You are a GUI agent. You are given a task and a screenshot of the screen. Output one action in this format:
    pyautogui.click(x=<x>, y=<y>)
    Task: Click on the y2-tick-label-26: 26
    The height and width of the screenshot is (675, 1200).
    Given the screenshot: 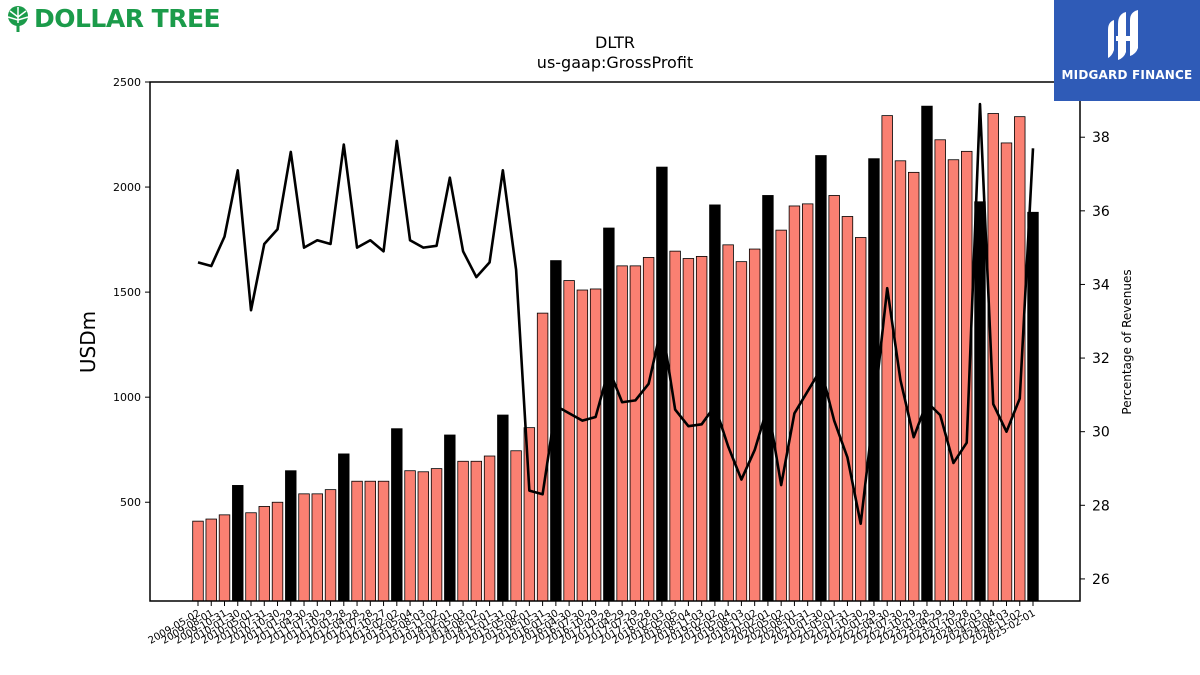 What is the action you would take?
    pyautogui.click(x=1101, y=580)
    